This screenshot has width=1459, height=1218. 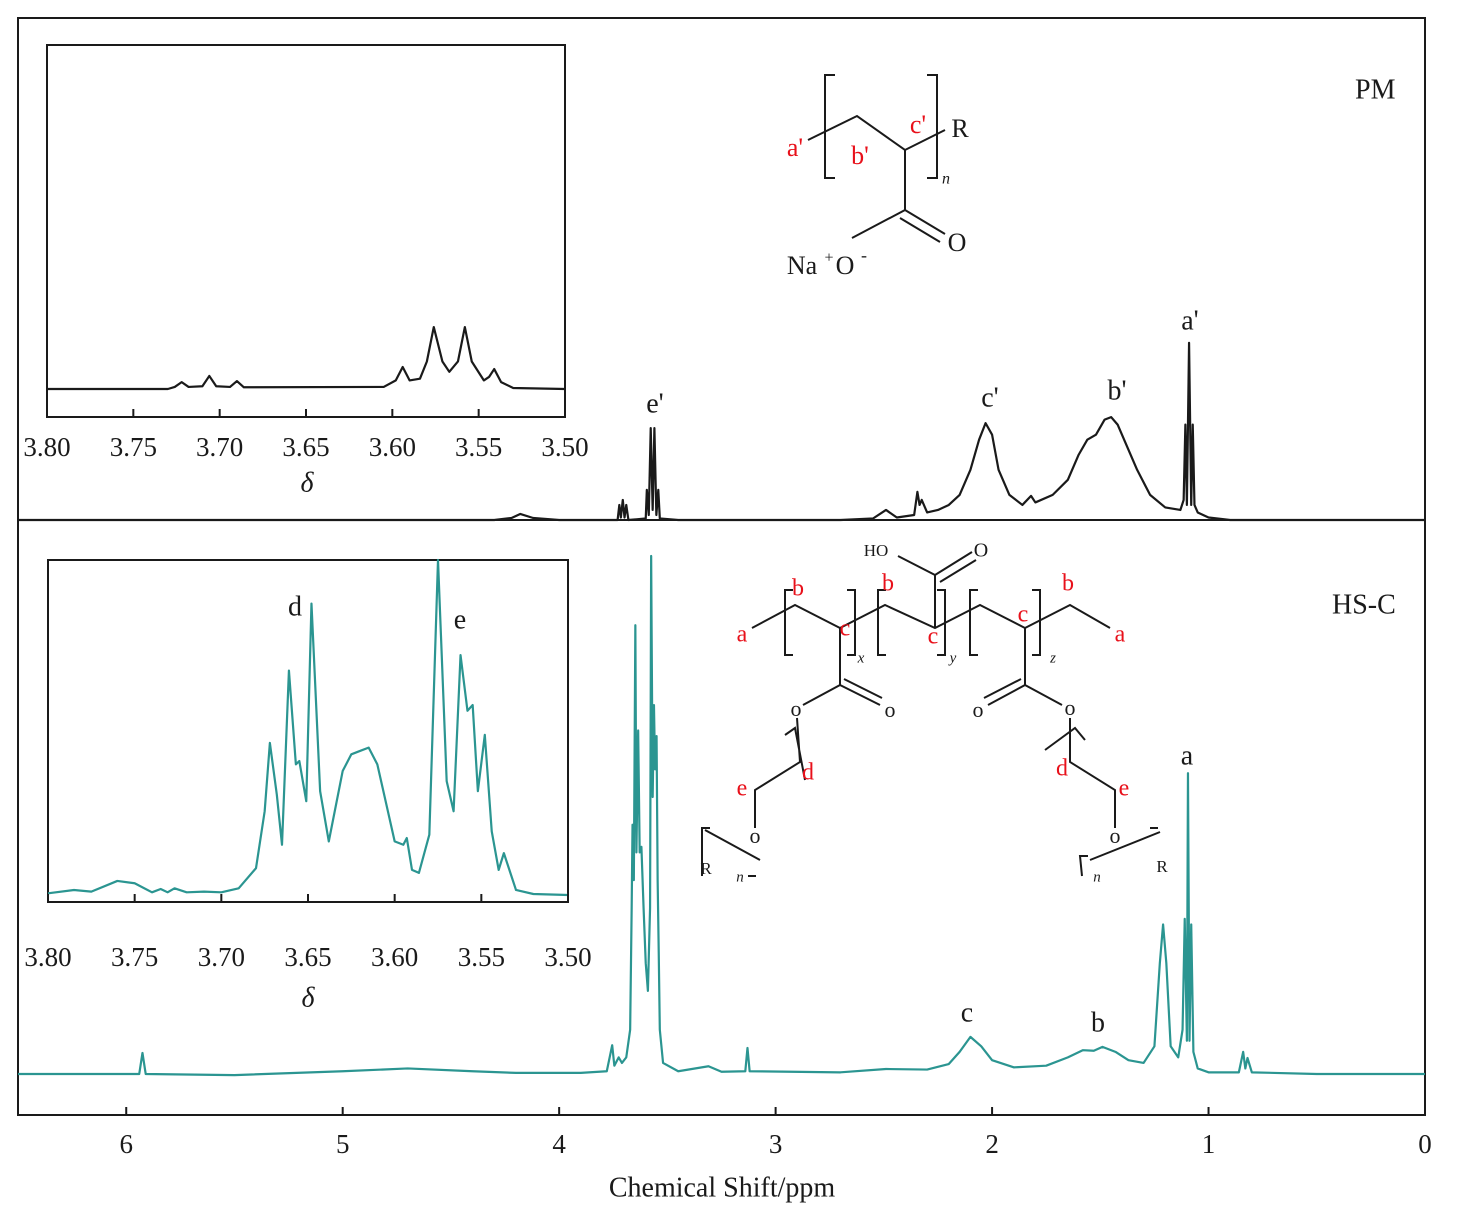 I want to click on x-tick-label: 2, so click(x=992, y=1144).